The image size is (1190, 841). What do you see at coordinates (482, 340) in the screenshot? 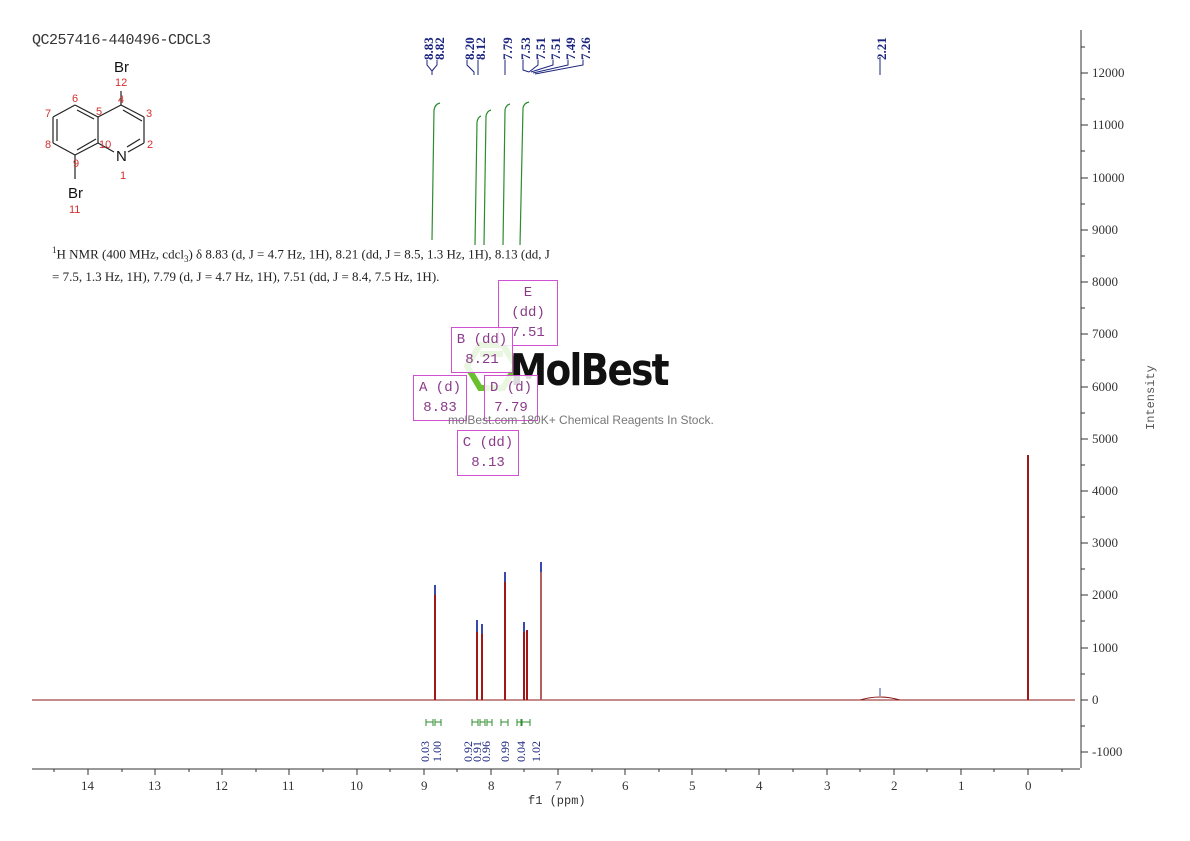
I see `multiplet-label: B (dd)` at bounding box center [482, 340].